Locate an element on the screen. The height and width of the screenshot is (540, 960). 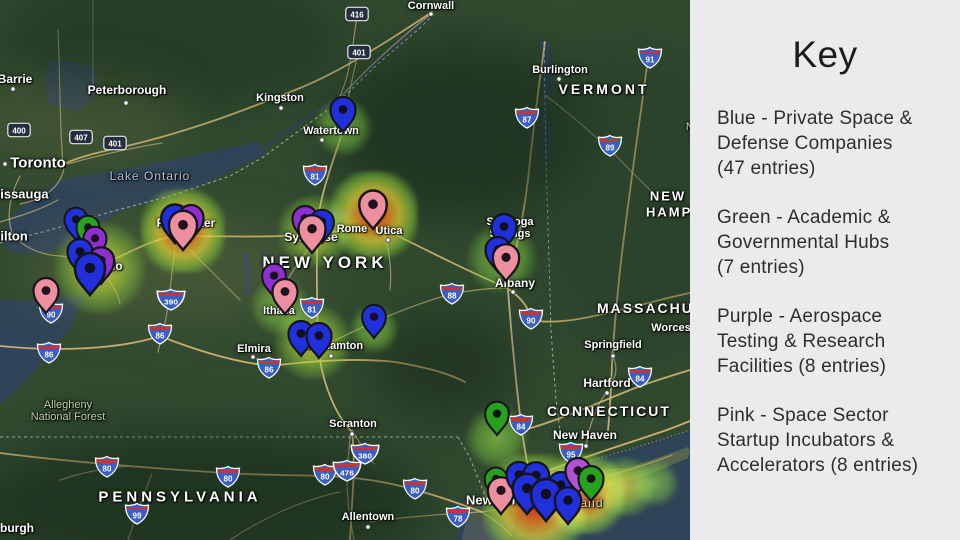
ontario-shield-407: 407 is located at coordinates (81, 137).